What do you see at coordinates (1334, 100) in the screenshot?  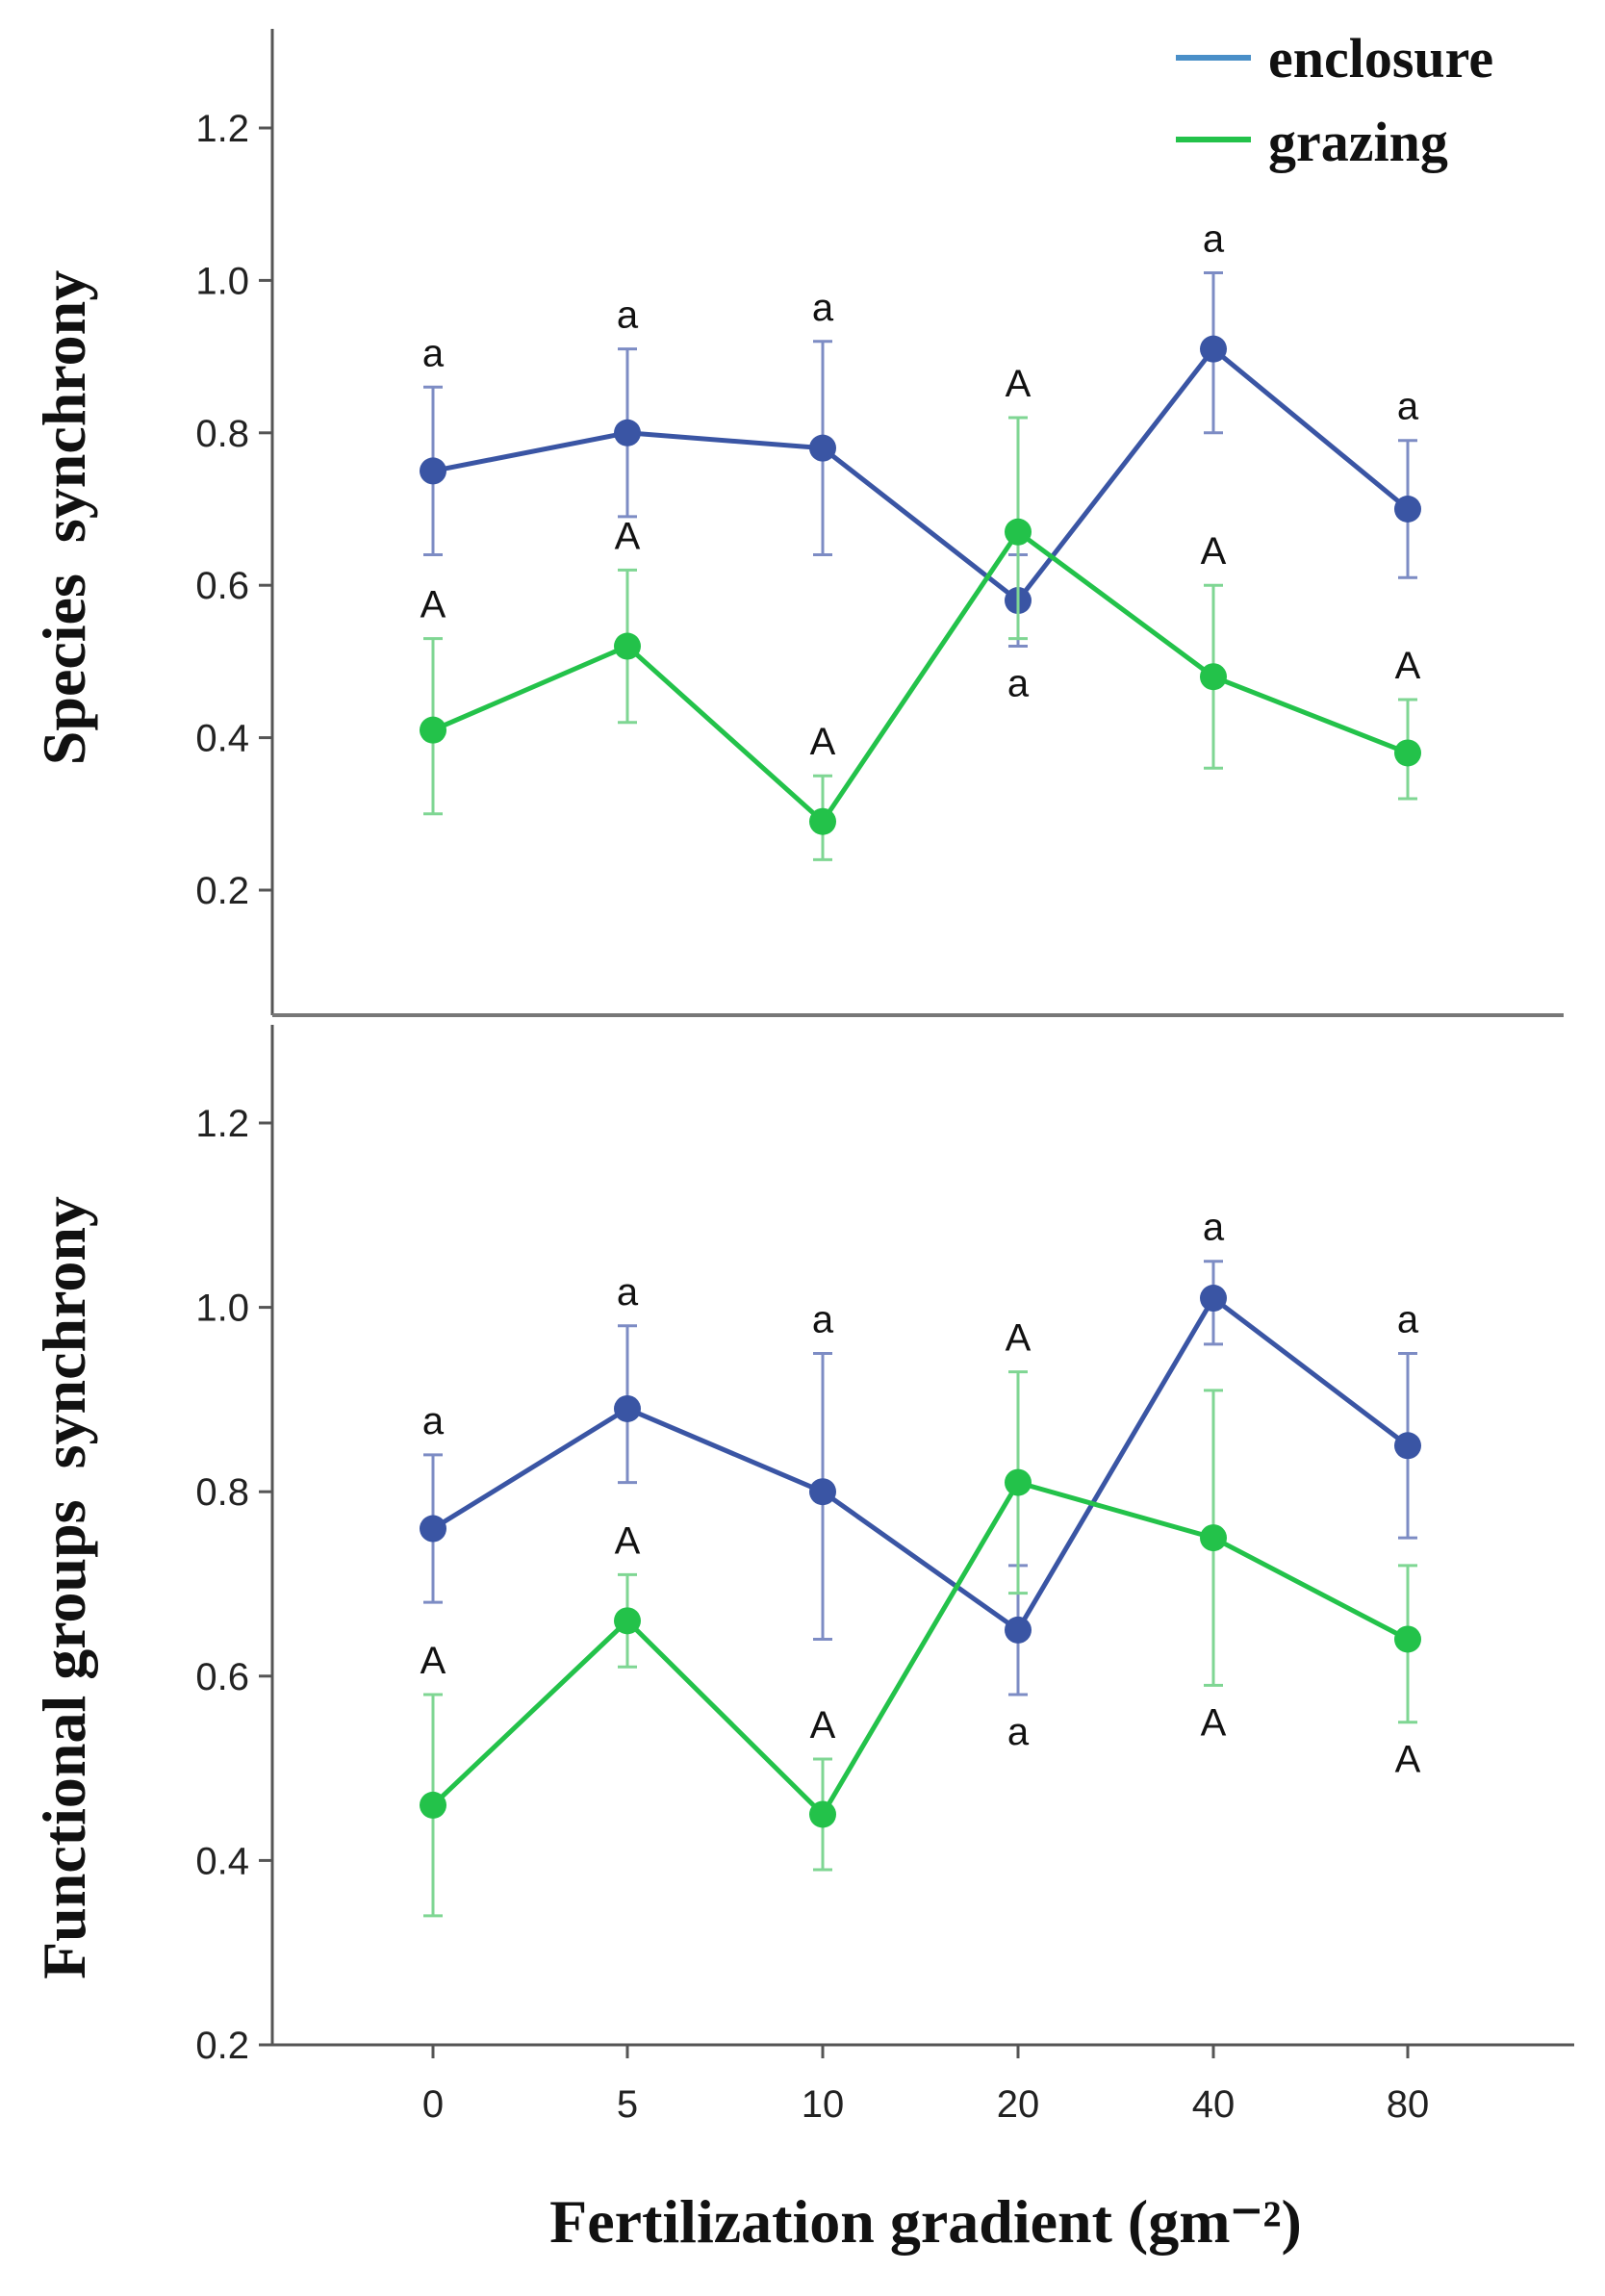 I see `legend: enclosure grazing` at bounding box center [1334, 100].